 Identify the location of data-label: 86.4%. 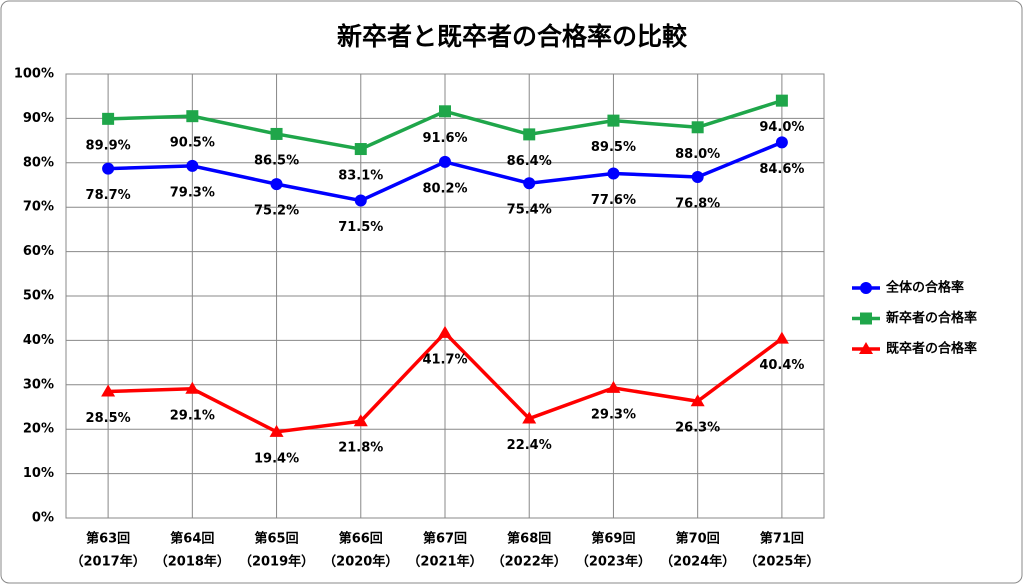
(529, 161).